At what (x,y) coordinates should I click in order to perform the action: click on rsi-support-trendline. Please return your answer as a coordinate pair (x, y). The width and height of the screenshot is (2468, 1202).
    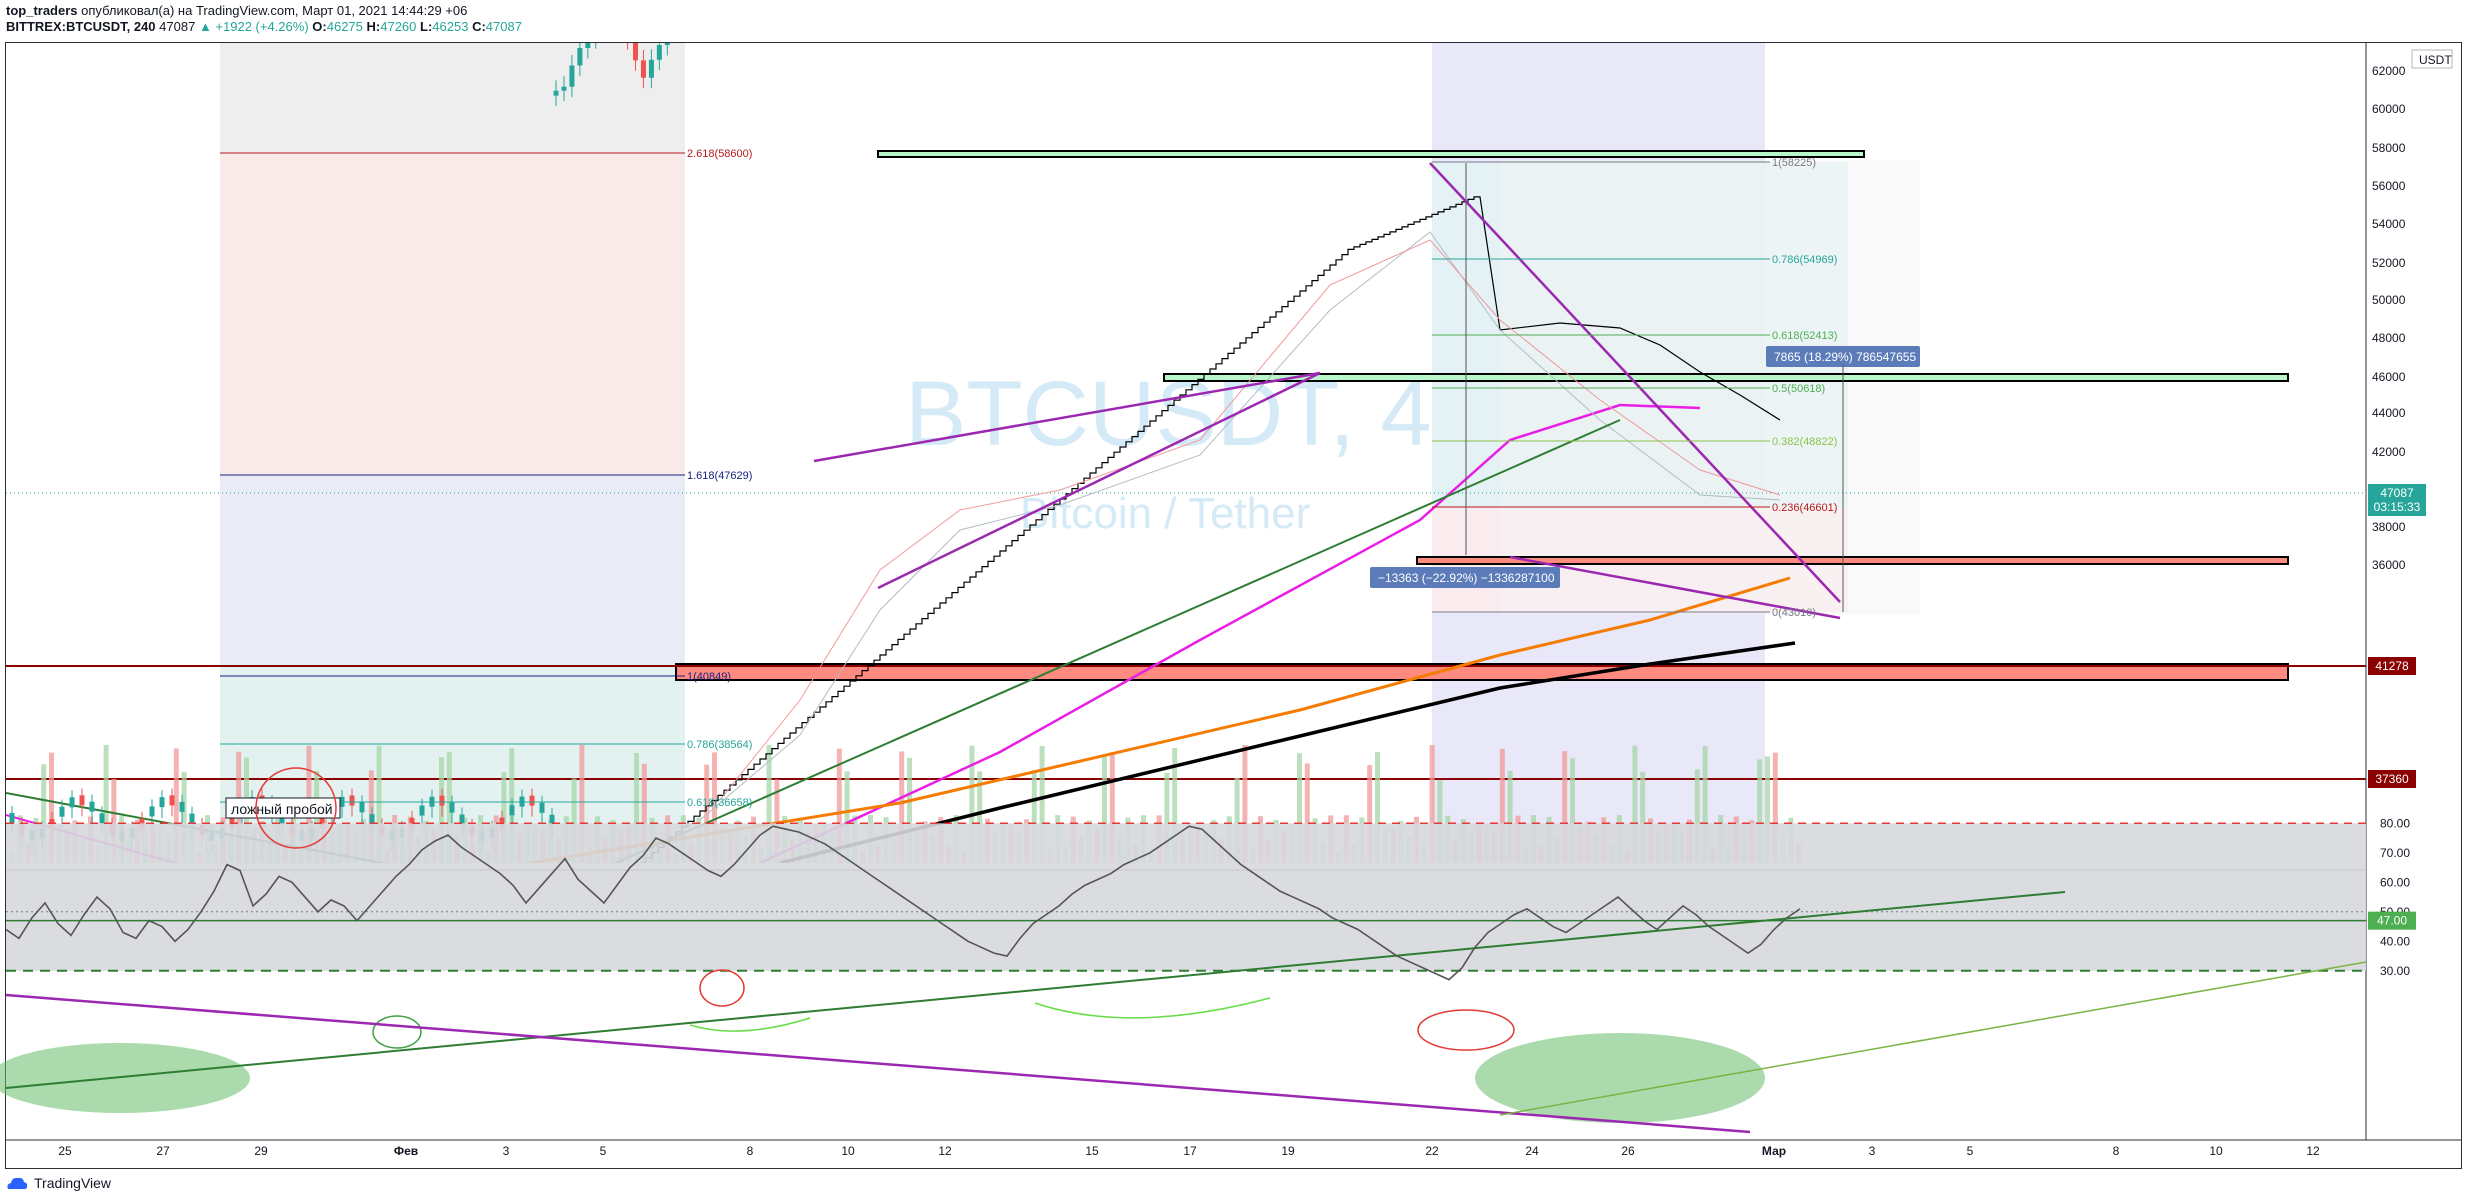
    Looking at the image, I should click on (1933, 1038).